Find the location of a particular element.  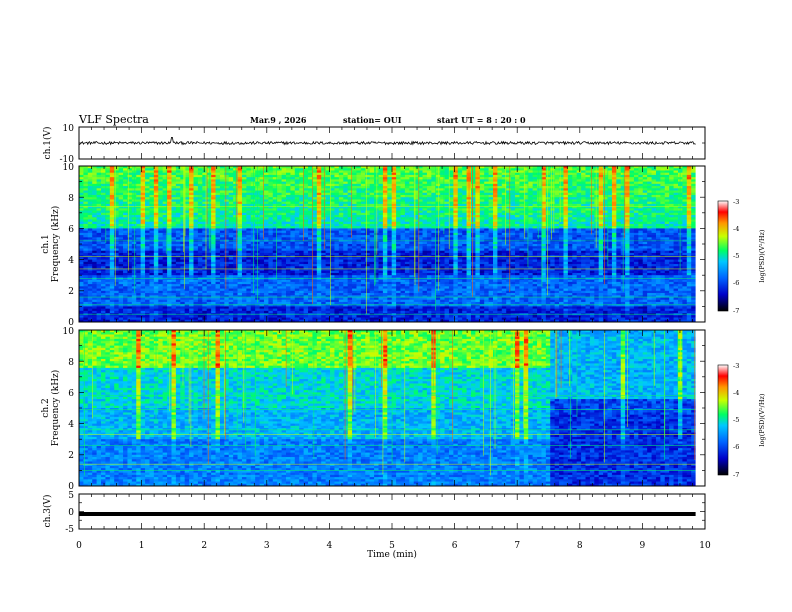

ch1-waveform-ticks is located at coordinates (392, 143).